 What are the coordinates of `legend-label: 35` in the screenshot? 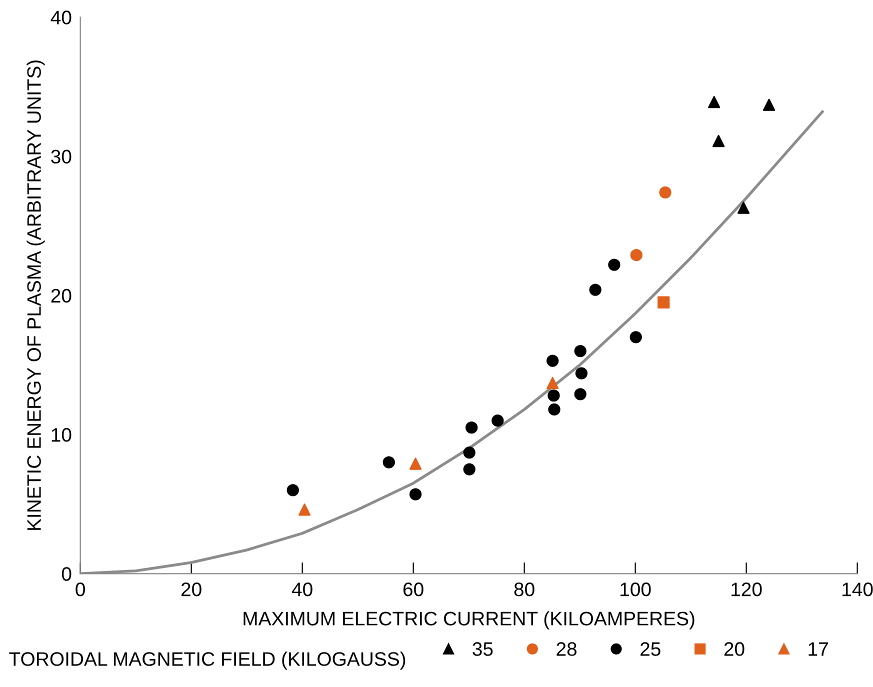 It's located at (482, 649).